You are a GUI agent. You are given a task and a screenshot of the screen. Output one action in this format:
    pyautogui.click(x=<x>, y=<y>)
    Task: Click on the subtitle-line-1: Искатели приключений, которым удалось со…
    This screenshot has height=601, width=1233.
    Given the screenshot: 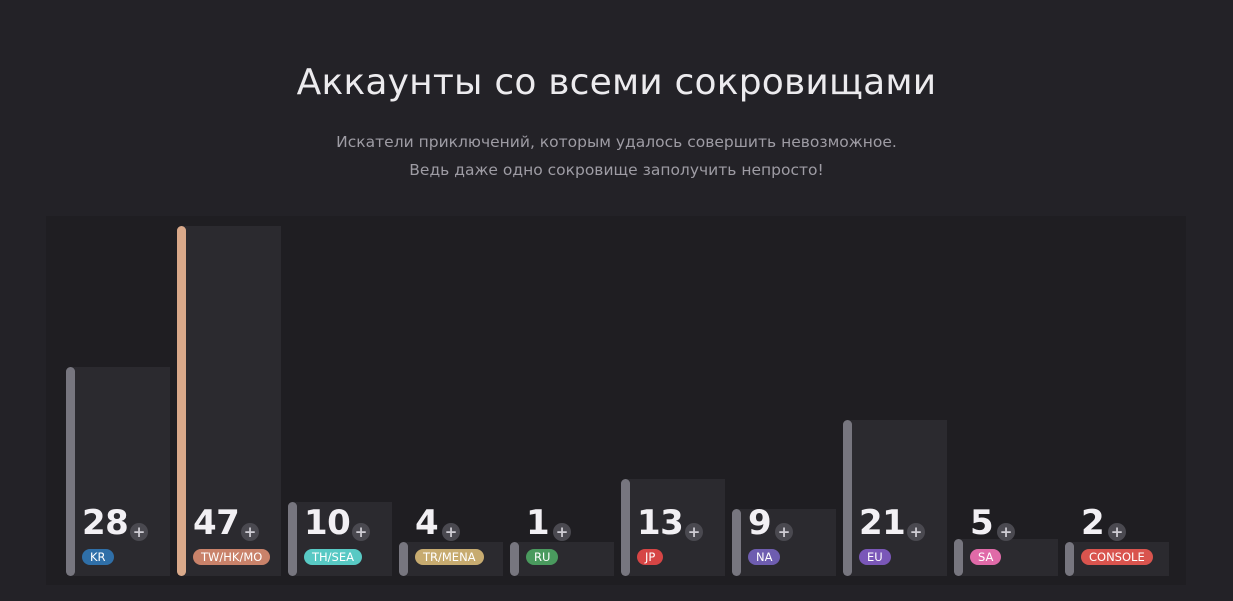 What is the action you would take?
    pyautogui.click(x=616, y=142)
    